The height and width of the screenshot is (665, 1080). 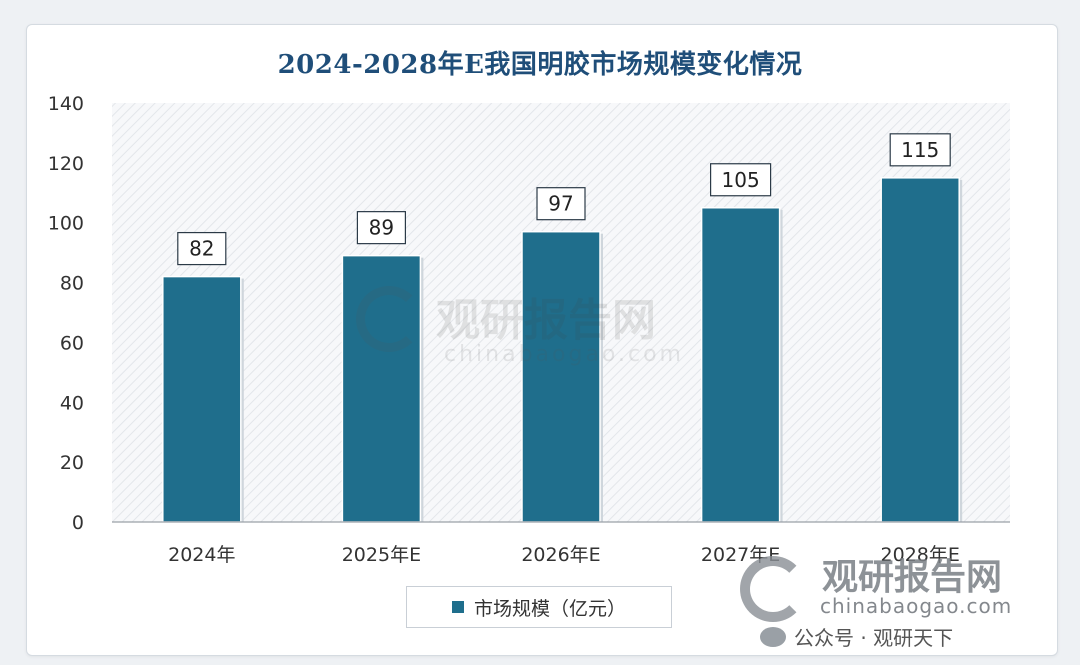 What do you see at coordinates (549, 608) in the screenshot?
I see `legend-label: 市场规模（亿元）` at bounding box center [549, 608].